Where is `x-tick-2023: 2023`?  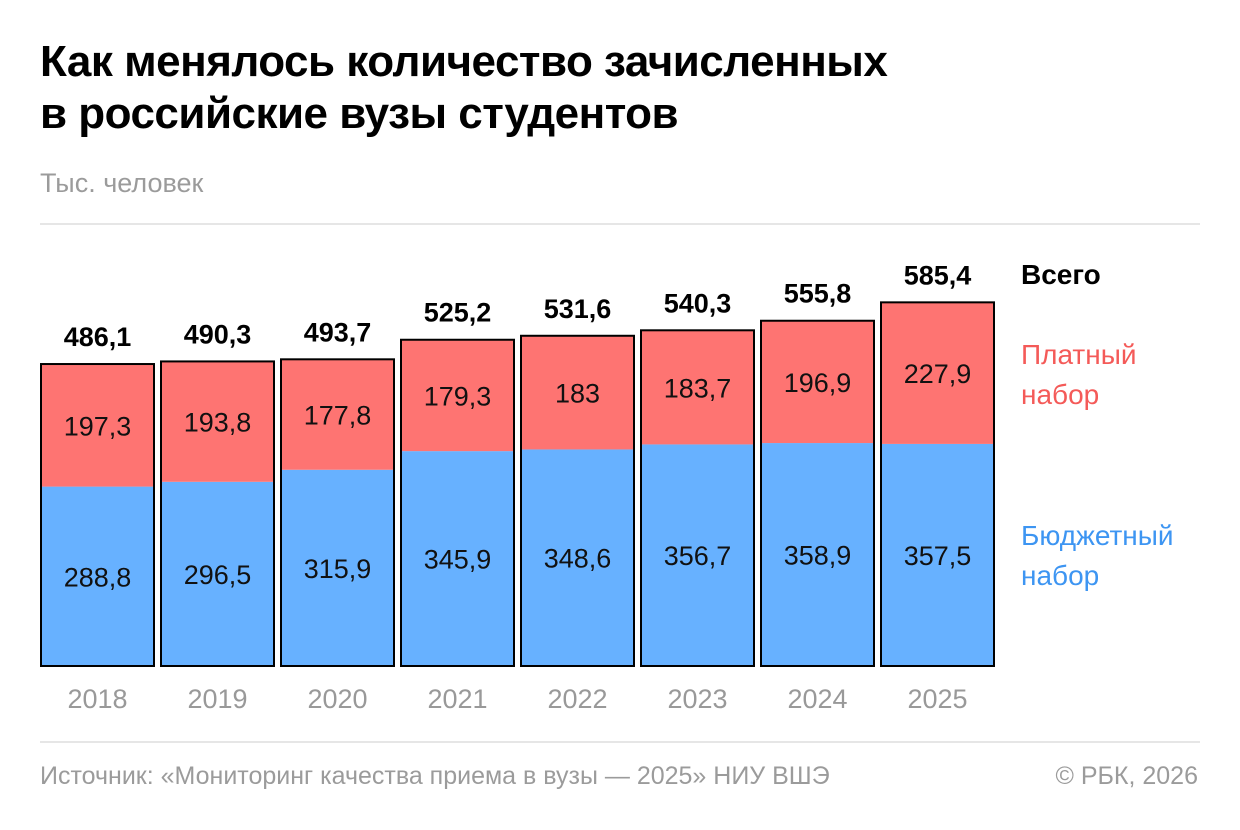
x-tick-2023: 2023 is located at coordinates (697, 699).